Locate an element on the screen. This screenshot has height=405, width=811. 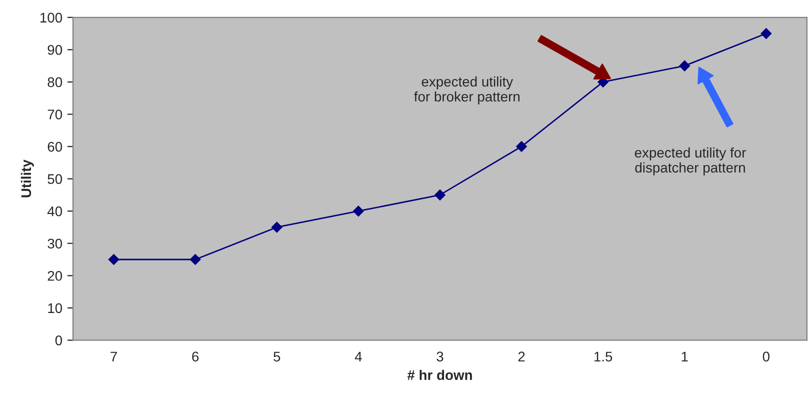
y-tick-label: 70 is located at coordinates (55, 115).